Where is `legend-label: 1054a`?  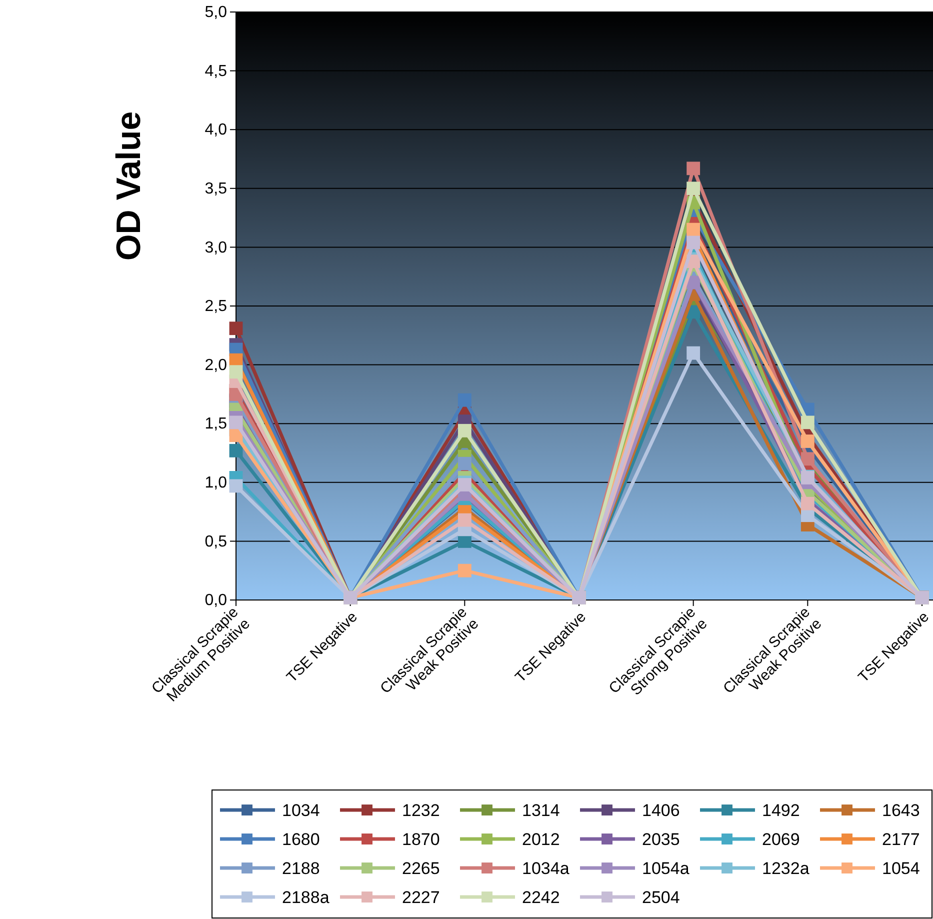
legend-label: 1054a is located at coordinates (666, 868).